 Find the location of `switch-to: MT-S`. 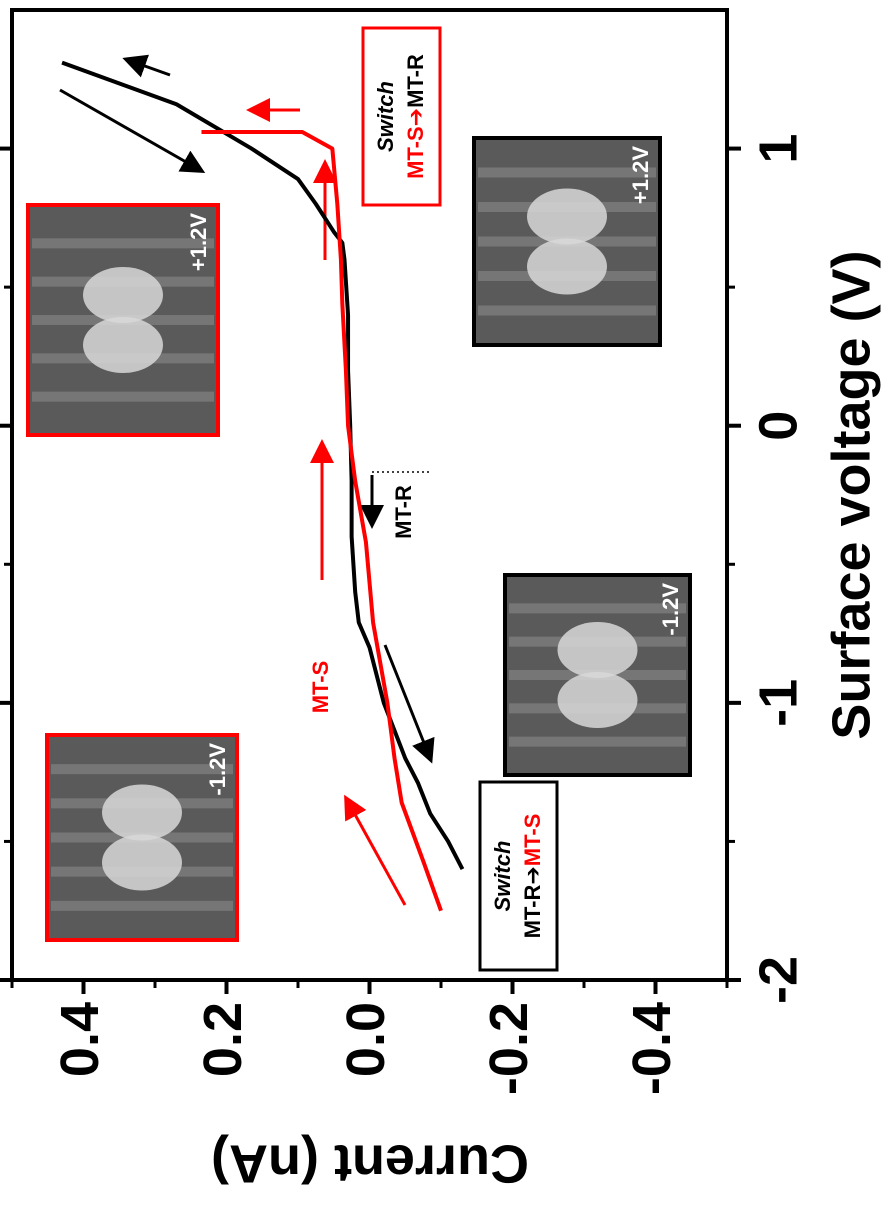

switch-to: MT-S is located at coordinates (532, 840).